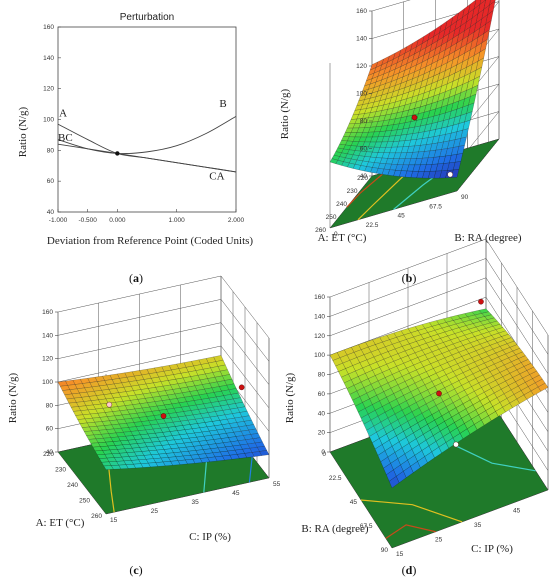 This screenshot has height=583, width=550. I want to click on y-axis-label: B: RA (degree), so click(488, 238).